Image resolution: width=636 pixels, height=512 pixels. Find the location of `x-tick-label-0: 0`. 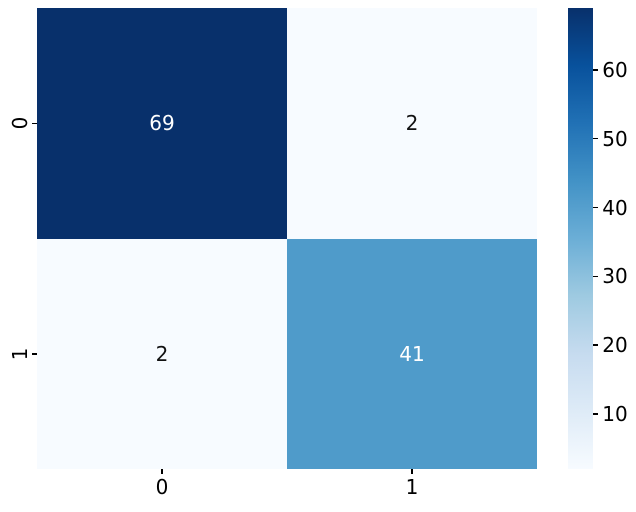

x-tick-label-0: 0 is located at coordinates (162, 487).